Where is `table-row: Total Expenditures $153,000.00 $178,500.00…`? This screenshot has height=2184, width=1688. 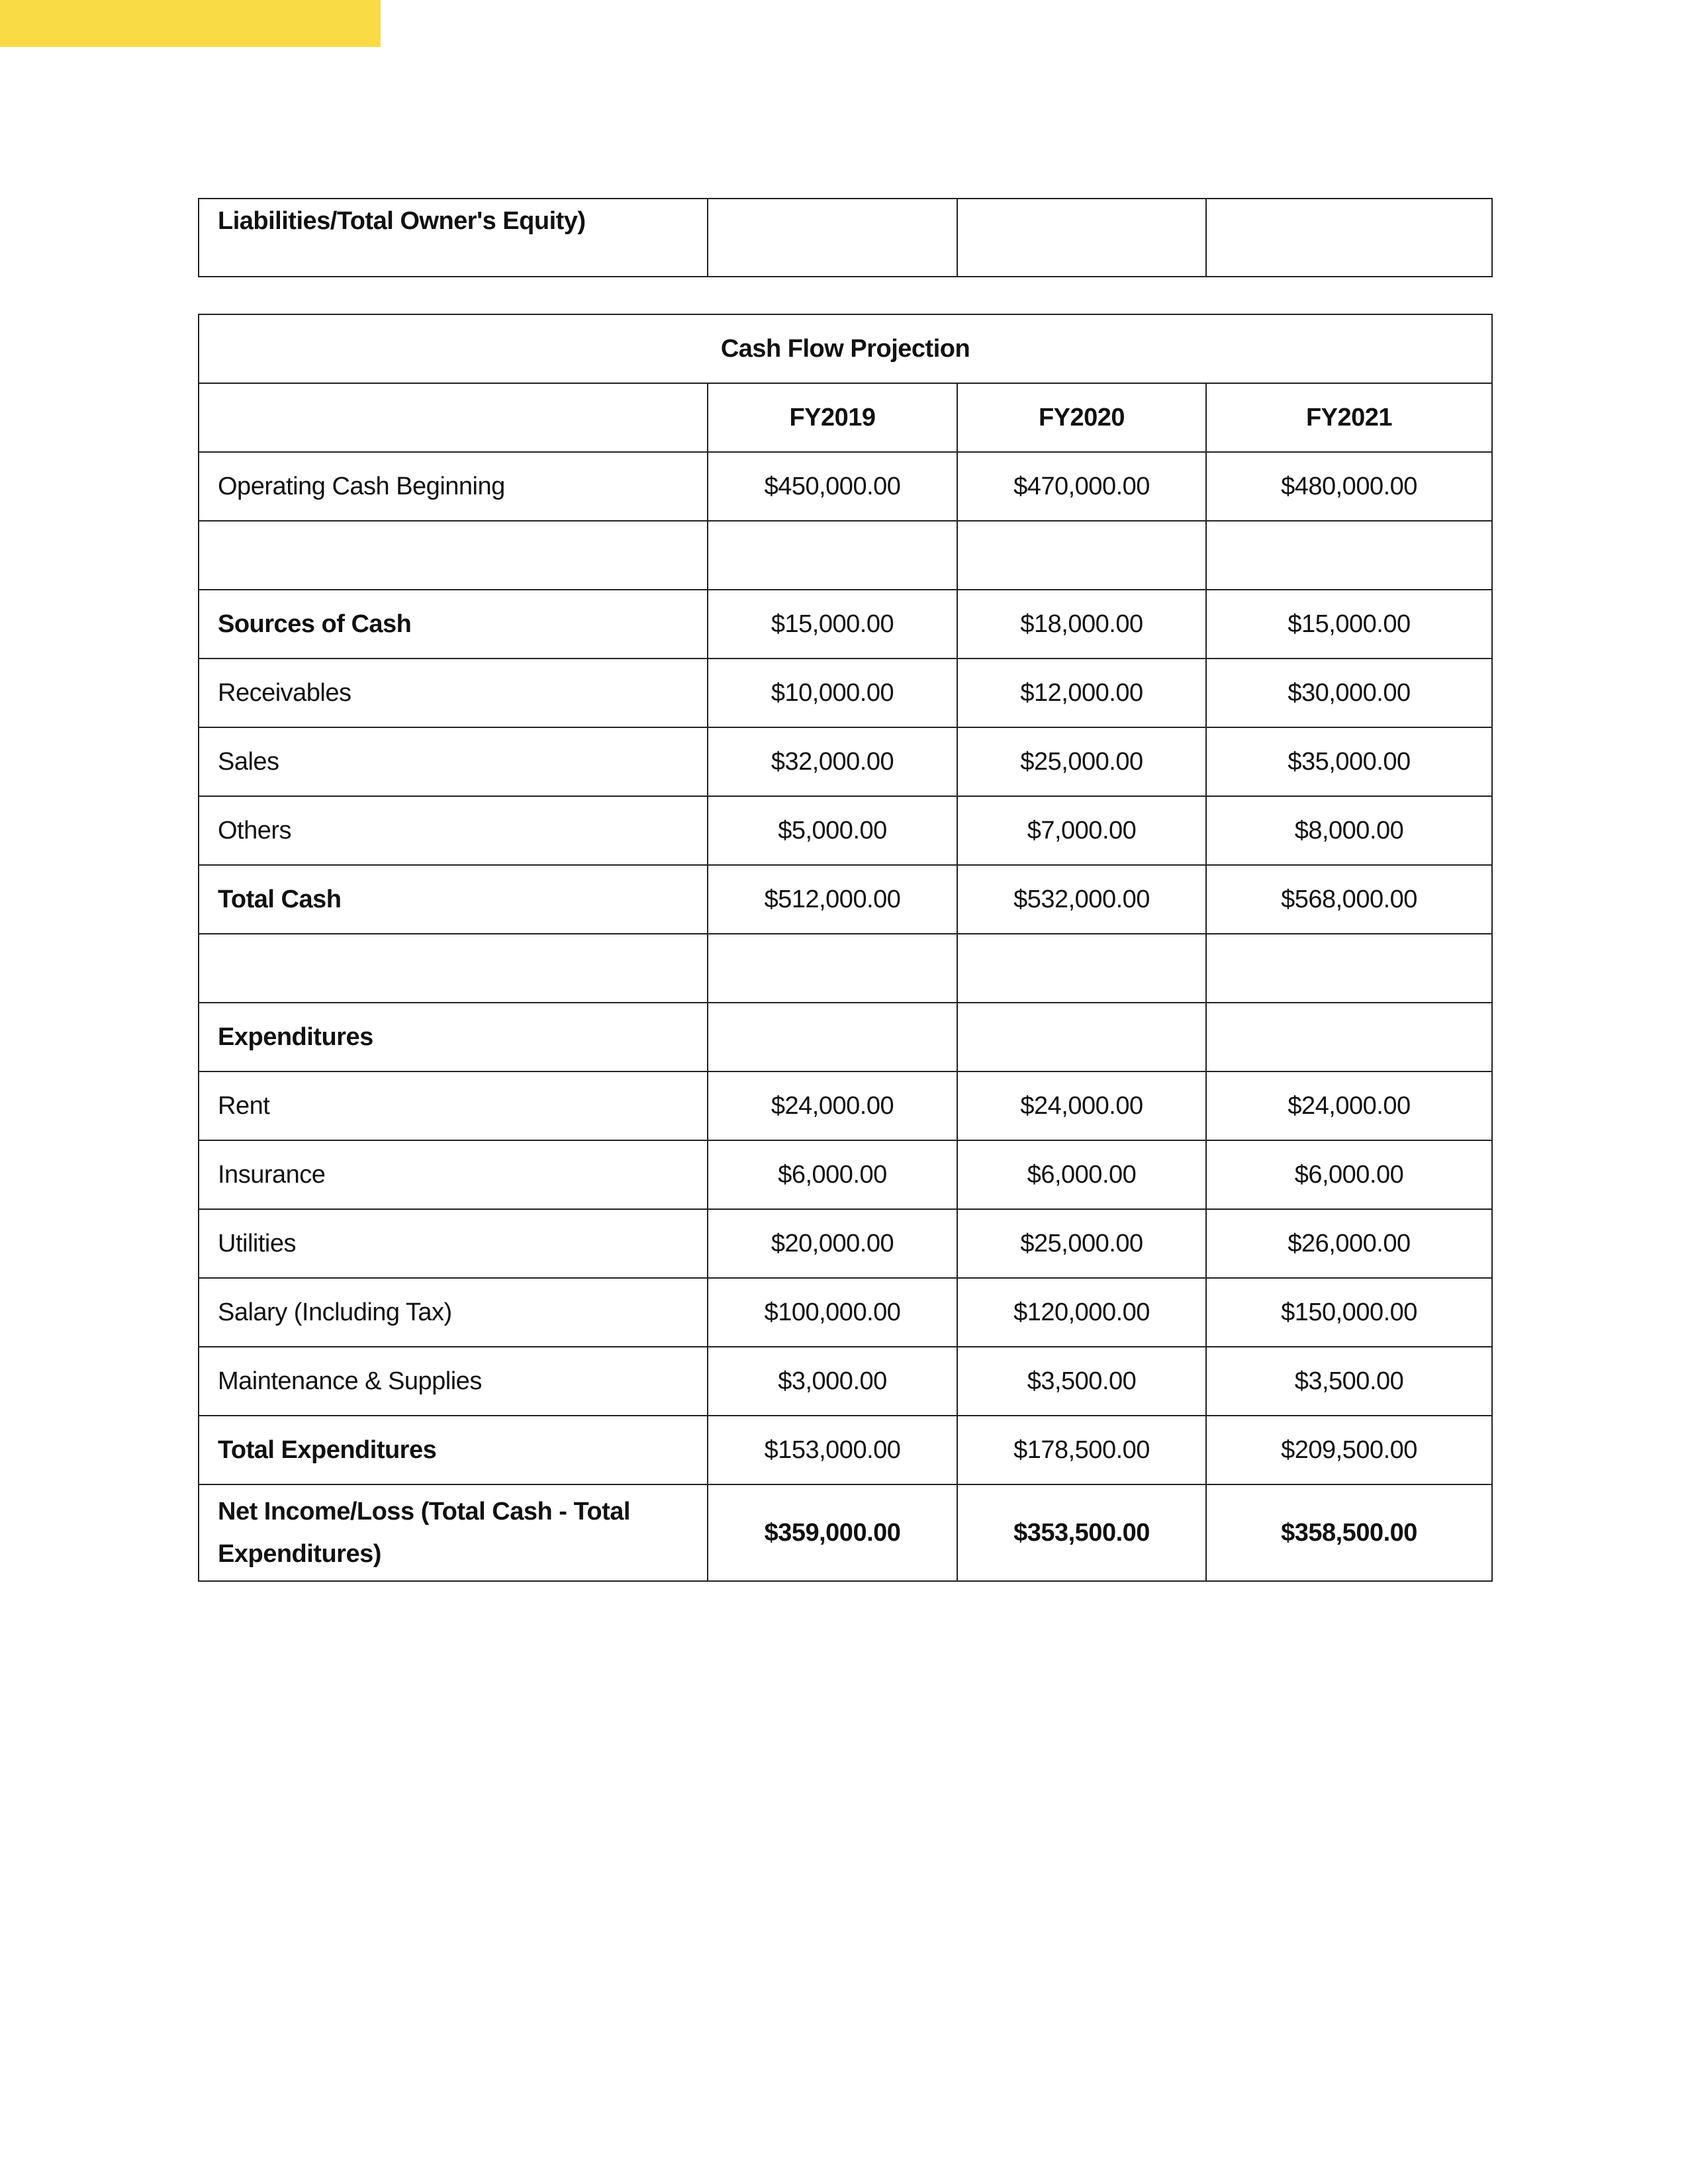 table-row: Total Expenditures $153,000.00 $178,500.00… is located at coordinates (845, 1450).